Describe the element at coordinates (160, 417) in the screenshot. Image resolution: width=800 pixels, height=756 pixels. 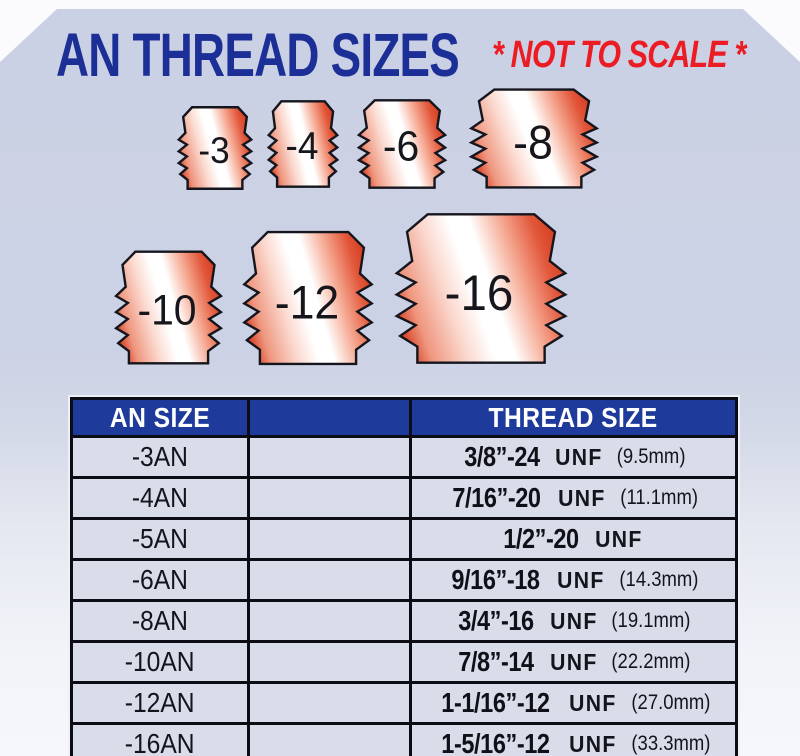
I see `header-an-size: AN SIZE` at that location.